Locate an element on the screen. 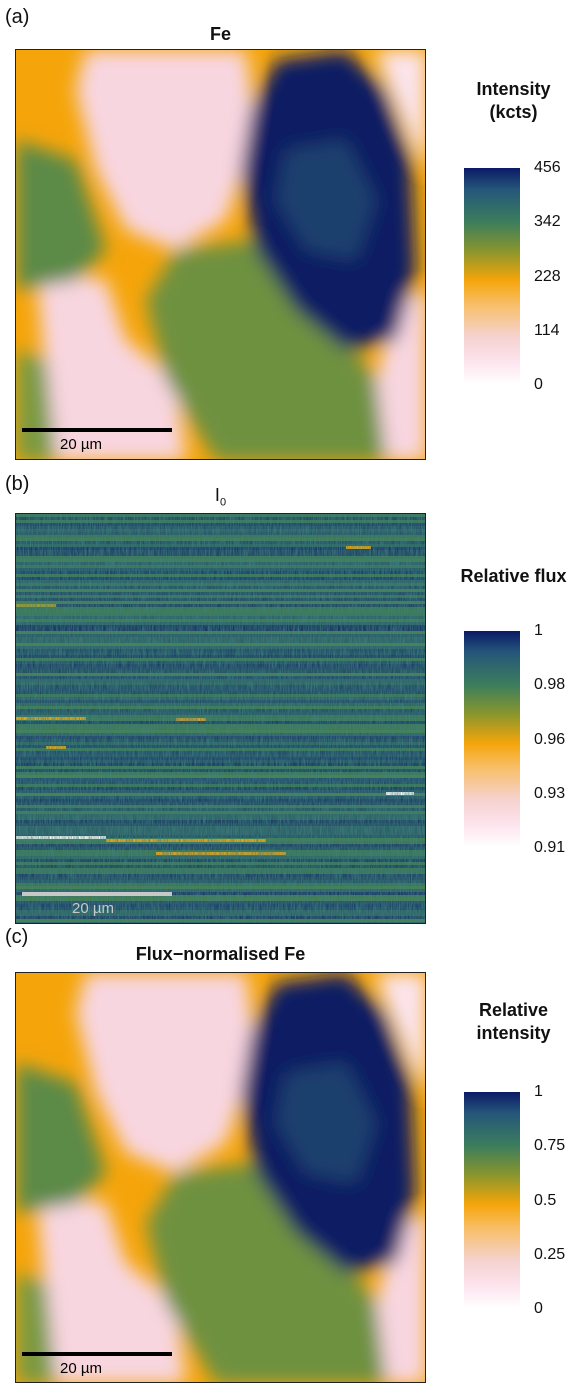 The width and height of the screenshot is (587, 1384). panel-title-subscript: 0 is located at coordinates (223, 502).